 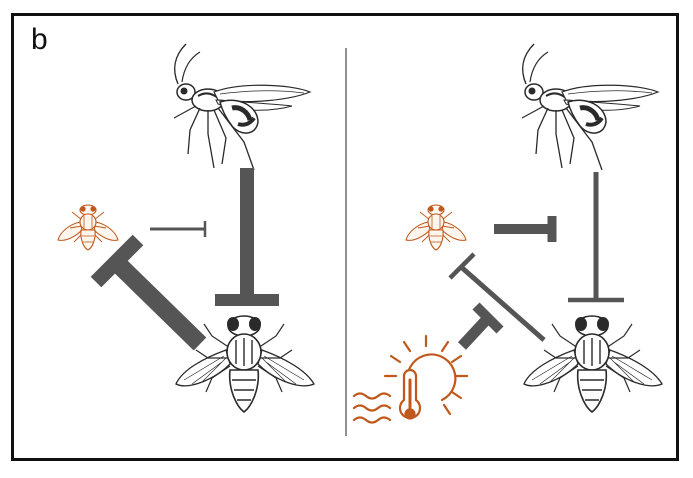 I want to click on fly-icon, so click(x=593, y=364).